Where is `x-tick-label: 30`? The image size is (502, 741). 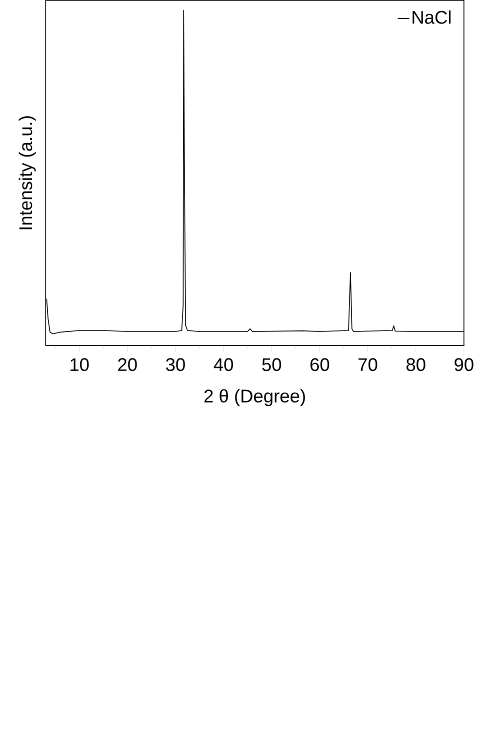 x-tick-label: 30 is located at coordinates (176, 365).